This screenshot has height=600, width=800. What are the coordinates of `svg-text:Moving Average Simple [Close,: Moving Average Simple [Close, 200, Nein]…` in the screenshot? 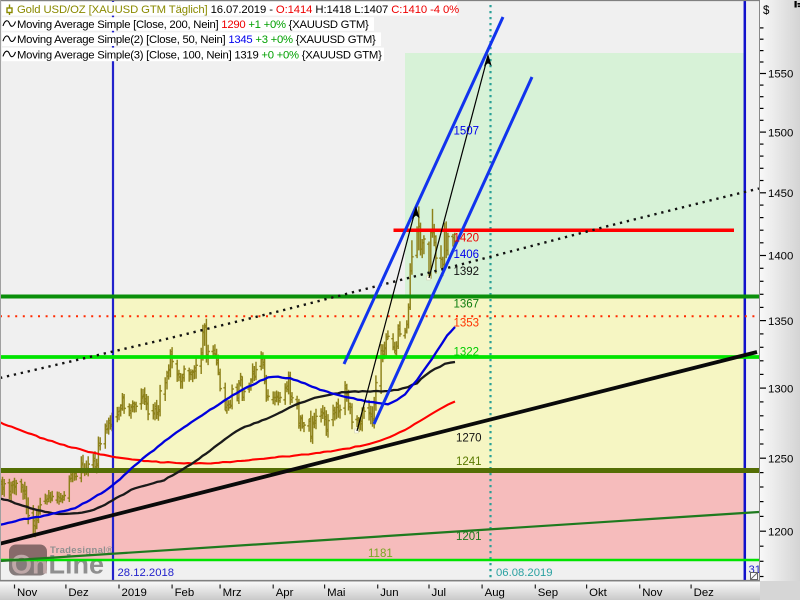 It's located at (193, 25).